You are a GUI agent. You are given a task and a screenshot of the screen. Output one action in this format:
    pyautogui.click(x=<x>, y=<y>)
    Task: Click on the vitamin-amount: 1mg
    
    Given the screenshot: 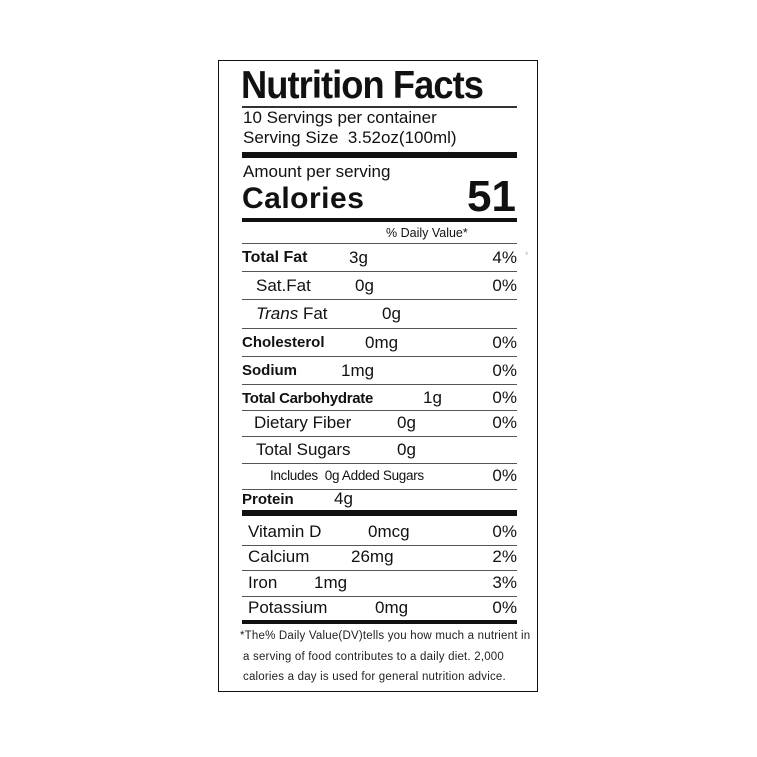 What is the action you would take?
    pyautogui.click(x=331, y=582)
    